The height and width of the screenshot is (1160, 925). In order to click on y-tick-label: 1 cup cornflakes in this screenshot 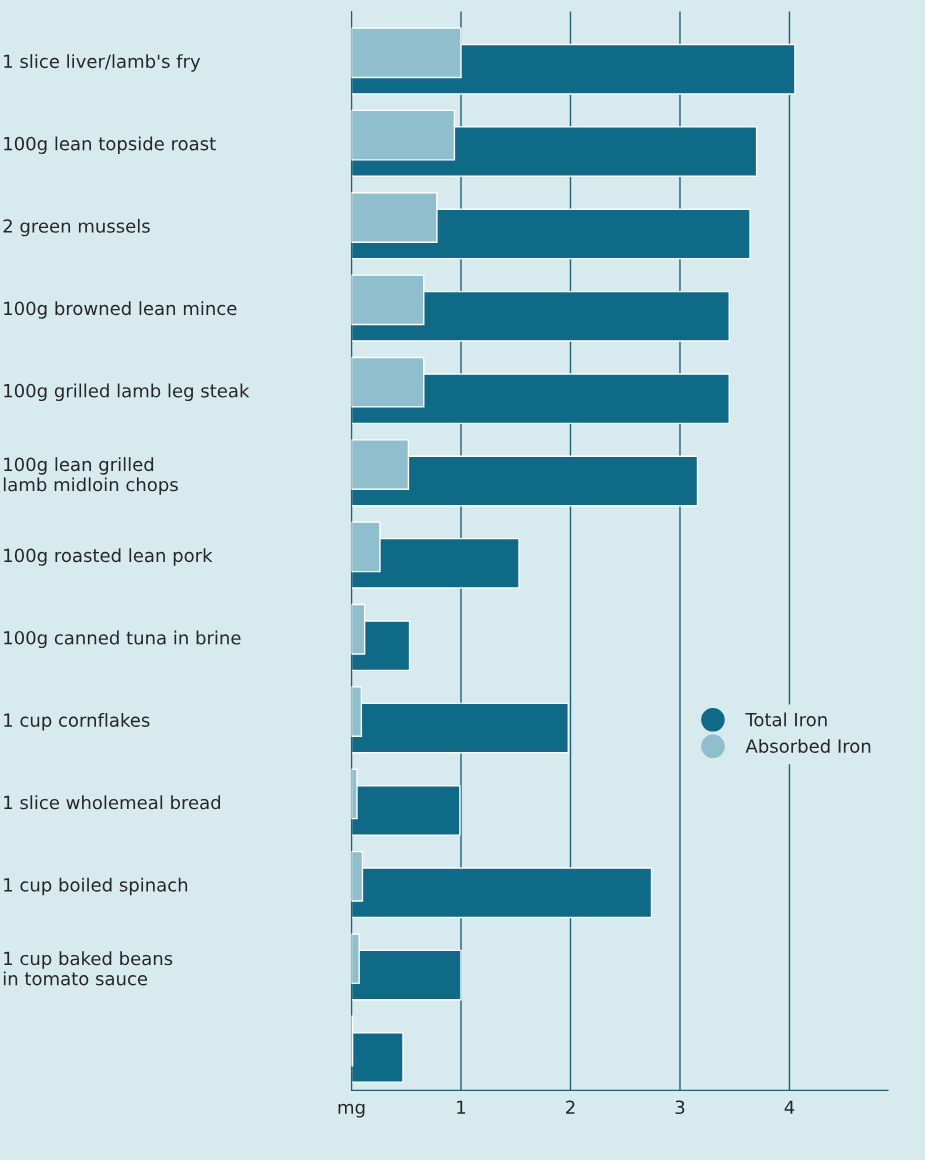, I will do `click(77, 721)`.